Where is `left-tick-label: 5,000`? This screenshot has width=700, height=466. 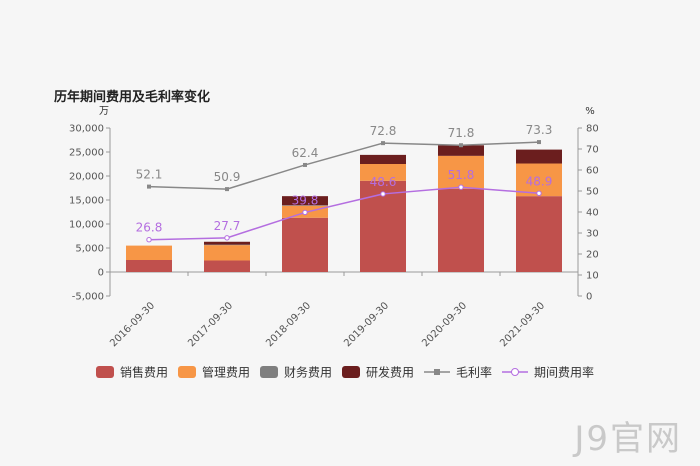 left-tick-label: 5,000 is located at coordinates (89, 249).